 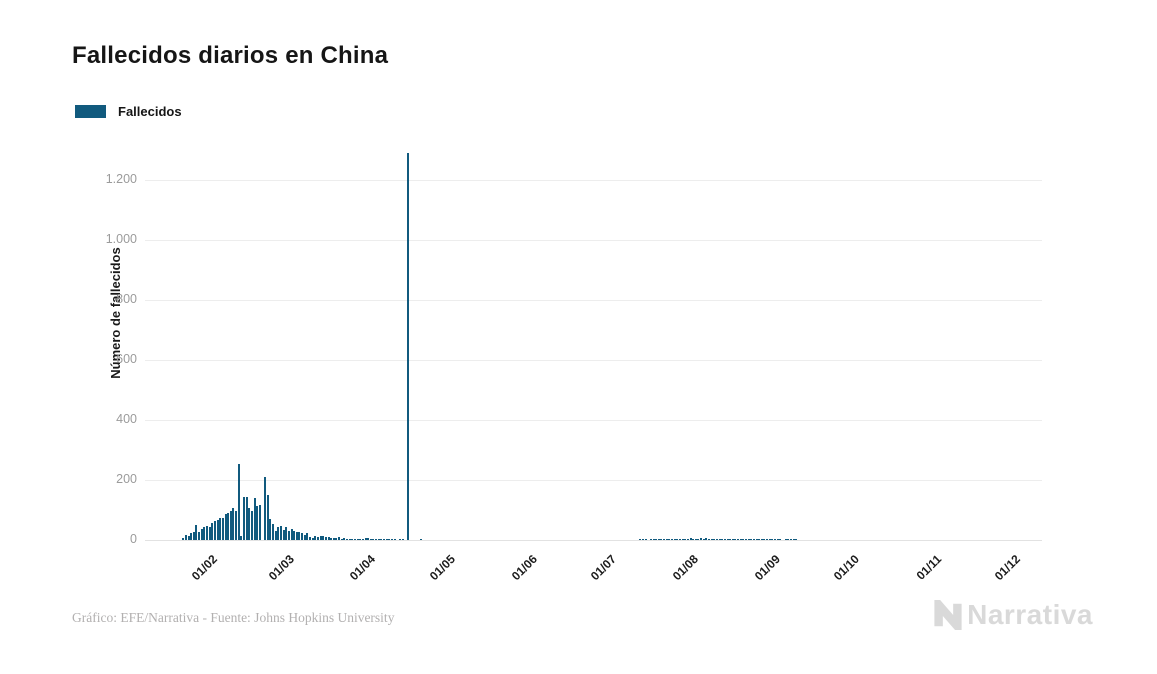 What do you see at coordinates (846, 568) in the screenshot?
I see `x-tick-label: 01/10` at bounding box center [846, 568].